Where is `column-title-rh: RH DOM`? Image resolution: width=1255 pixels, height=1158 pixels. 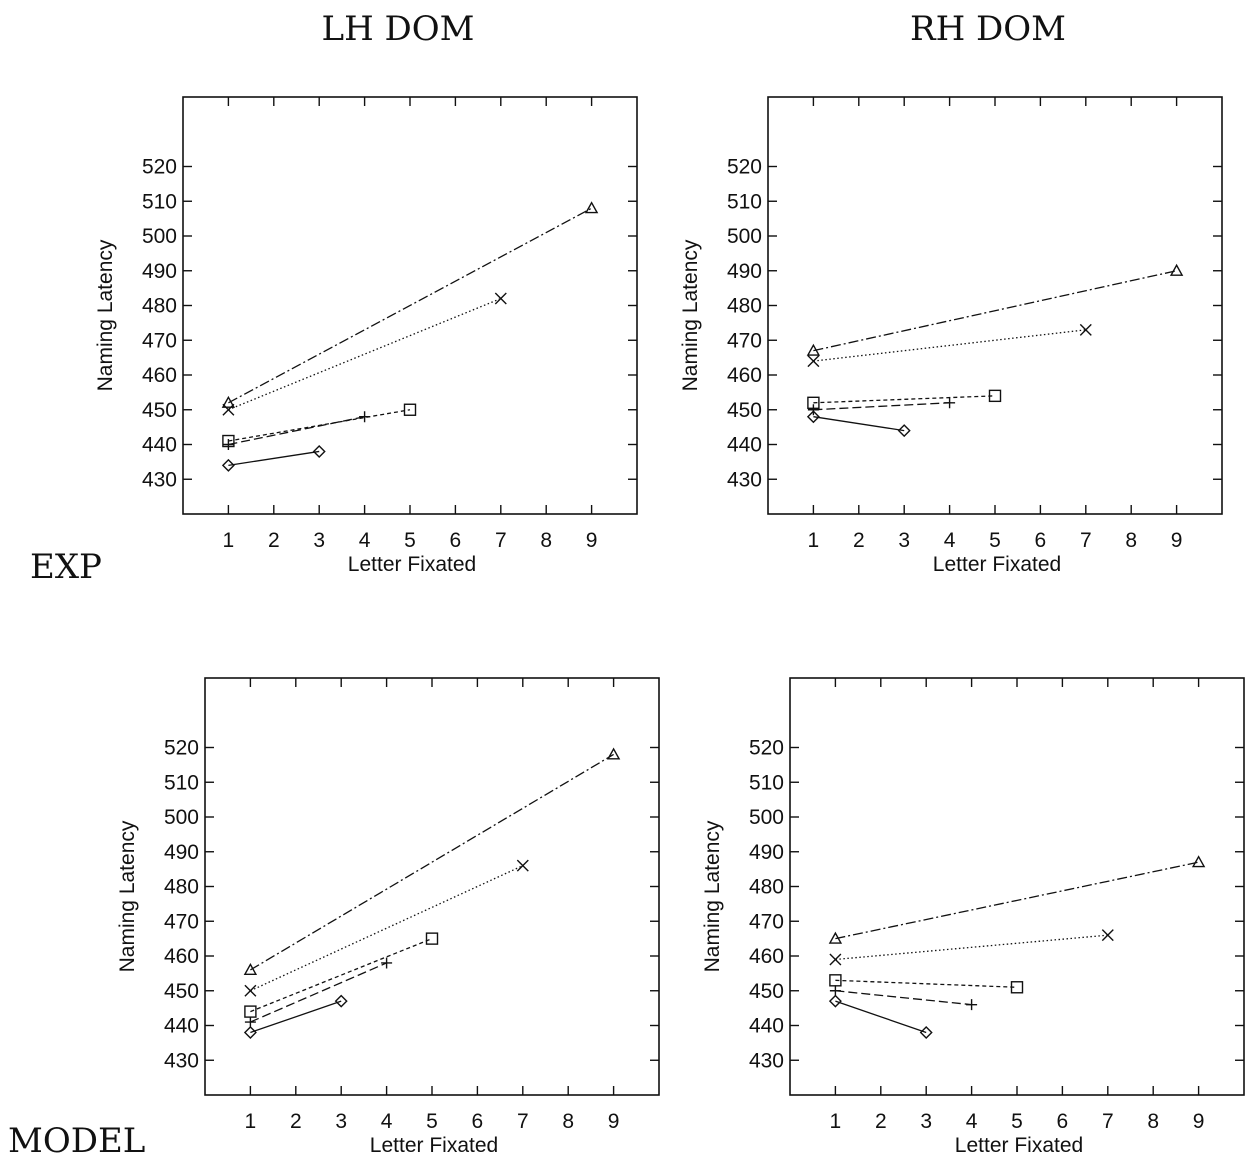
column-title-rh: RH DOM is located at coordinates (988, 29).